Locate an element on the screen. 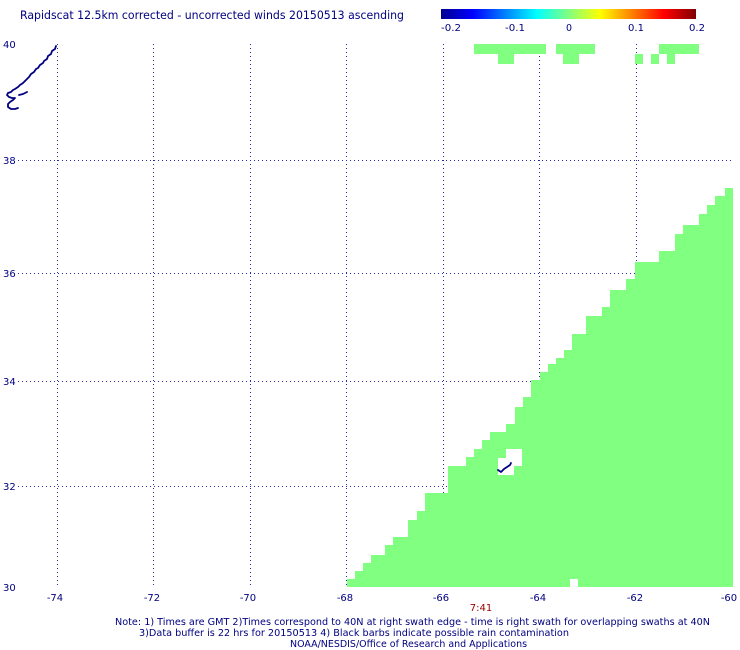 This screenshot has width=740, height=650. latitude-label: 32 is located at coordinates (9, 487).